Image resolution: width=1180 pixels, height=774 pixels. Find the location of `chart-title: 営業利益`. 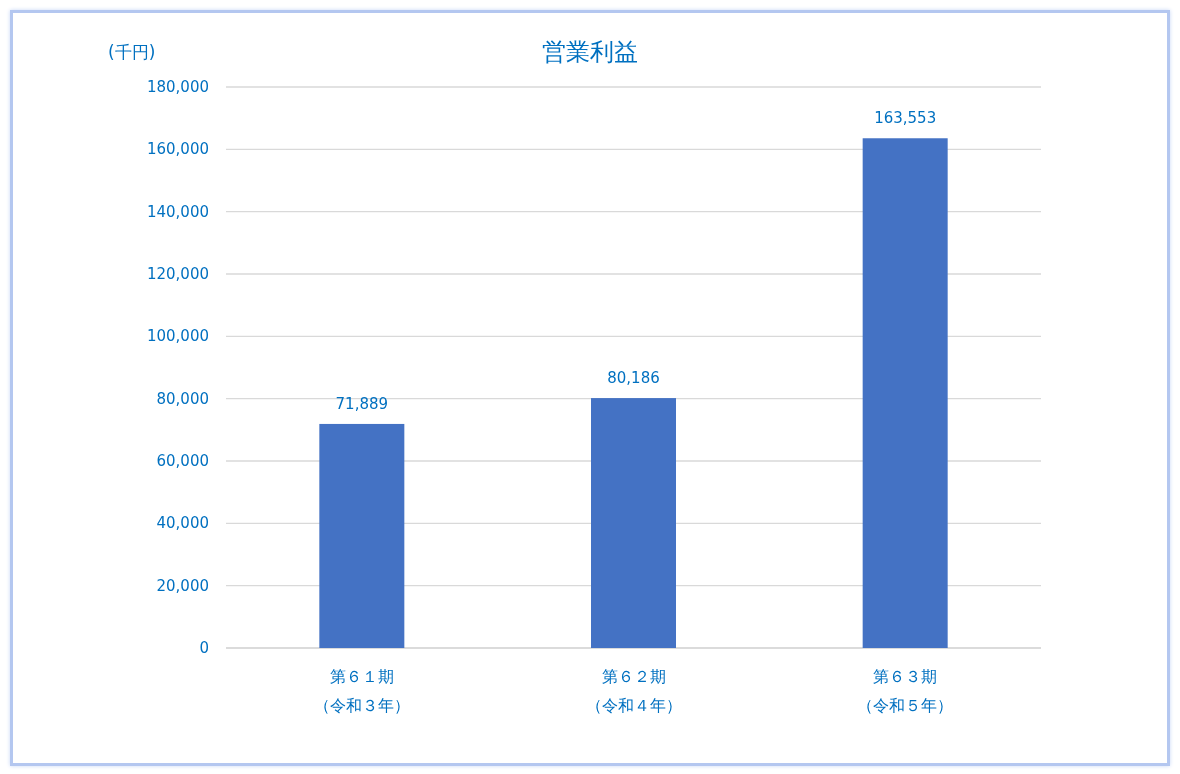

chart-title: 営業利益 is located at coordinates (590, 52).